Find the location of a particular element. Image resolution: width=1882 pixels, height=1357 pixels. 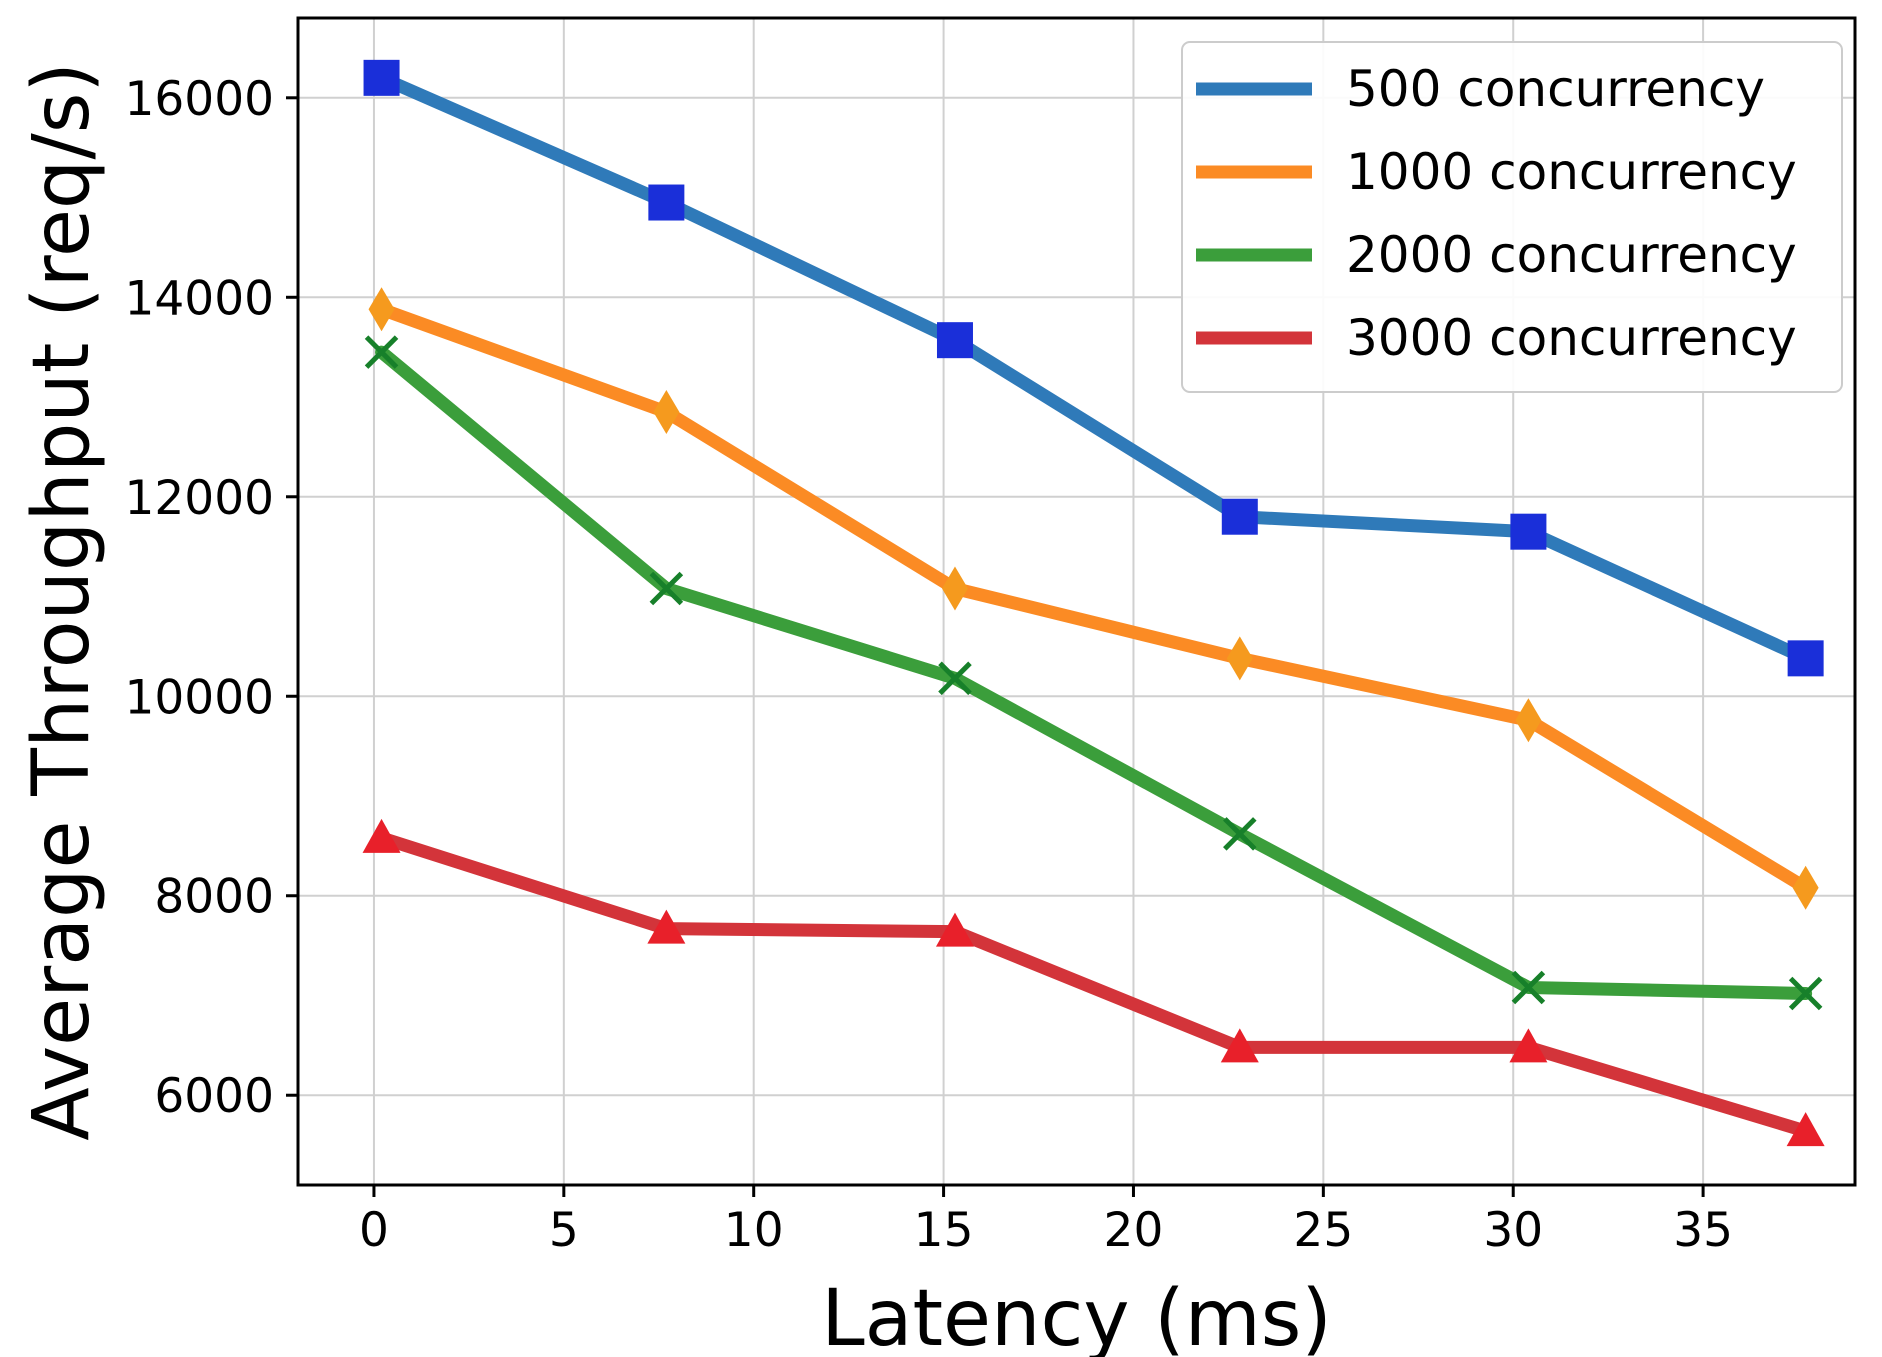

y-tick-label: 12000 is located at coordinates (199, 498).